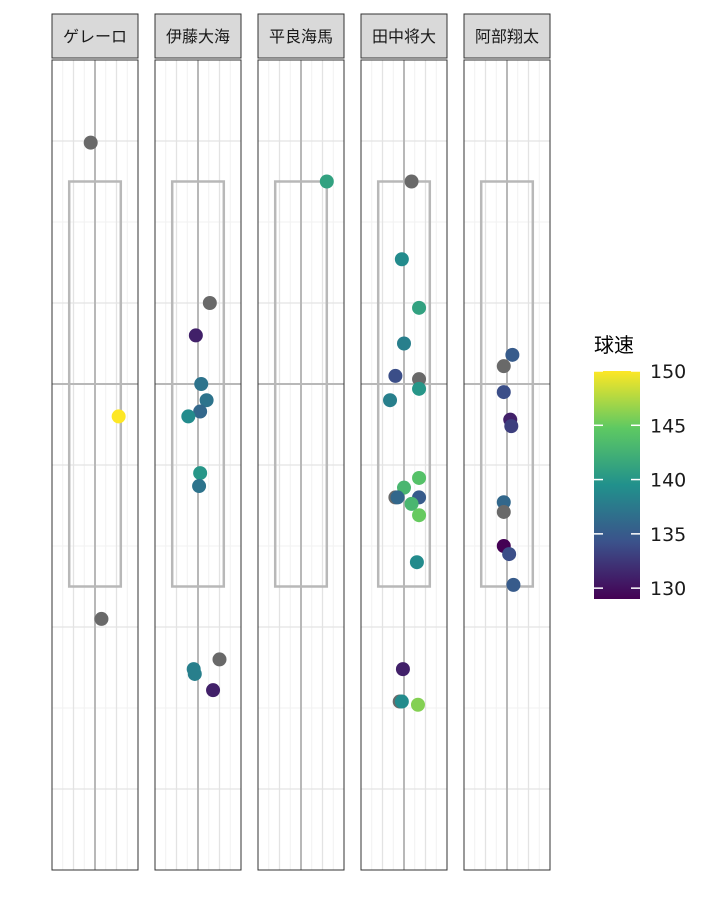 The width and height of the screenshot is (720, 921). I want to click on facet-strip-label: 伊藤大海, so click(198, 36).